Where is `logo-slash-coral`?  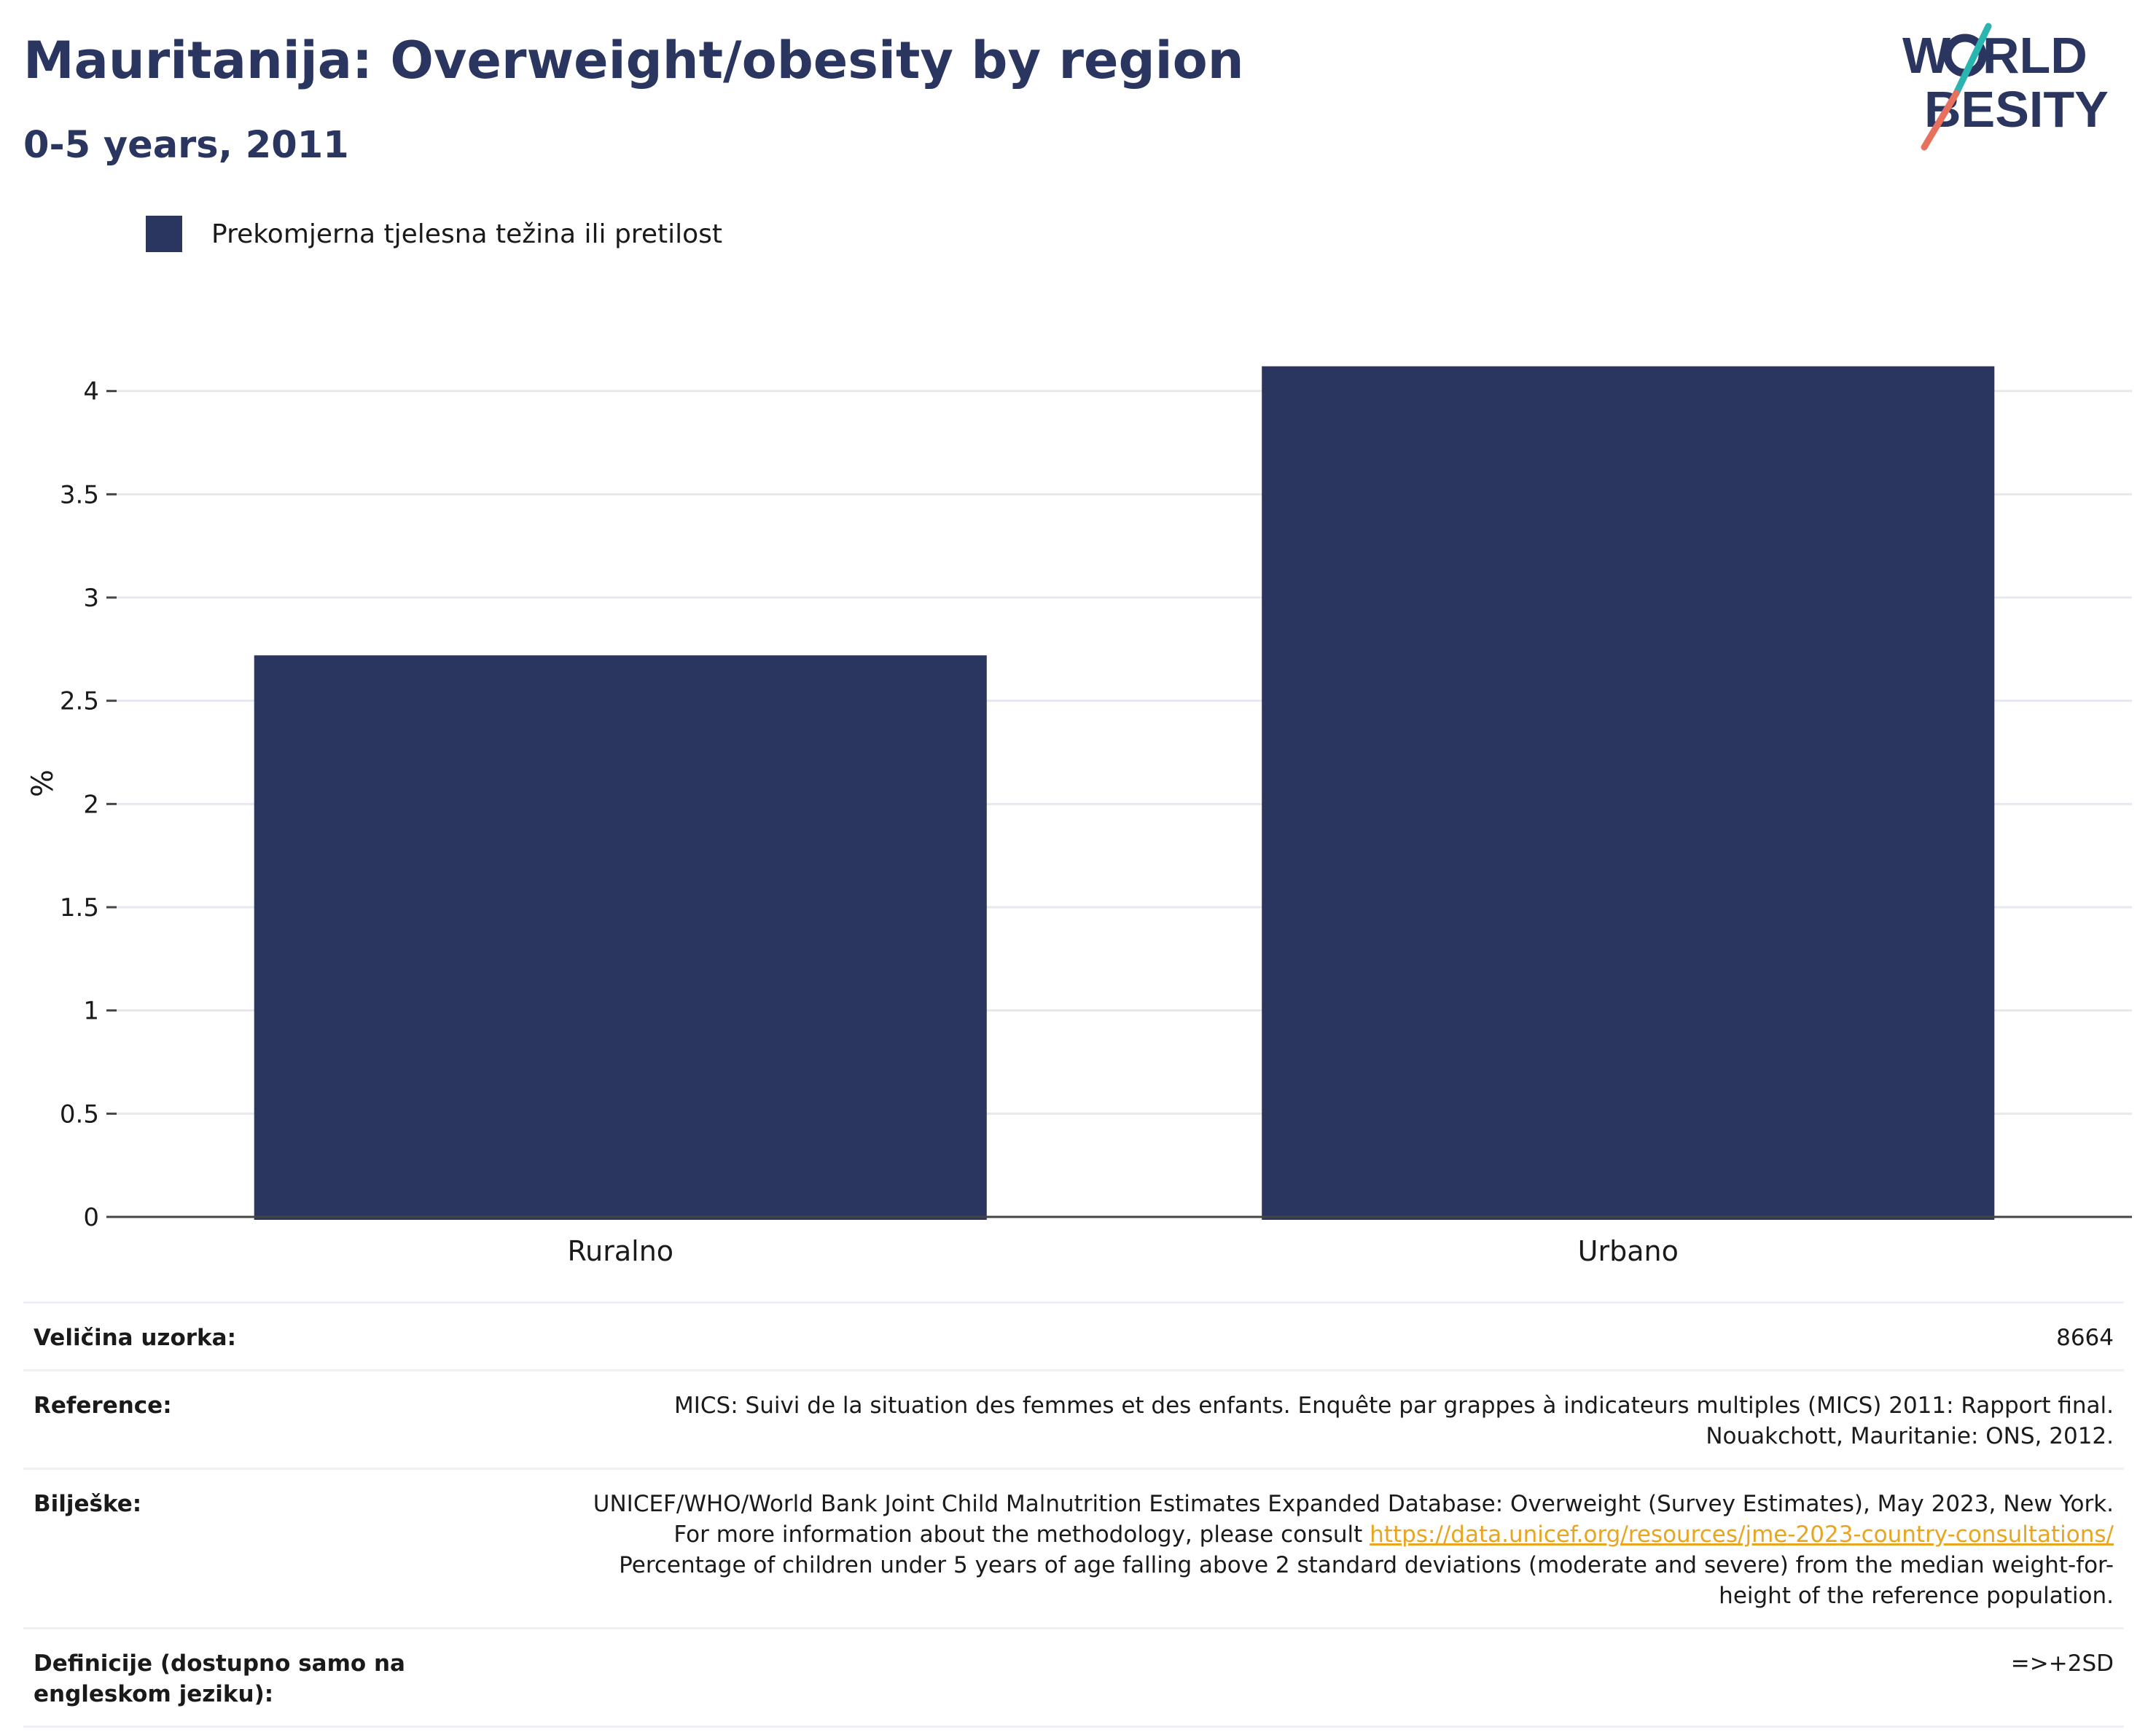 logo-slash-coral is located at coordinates (1941, 120).